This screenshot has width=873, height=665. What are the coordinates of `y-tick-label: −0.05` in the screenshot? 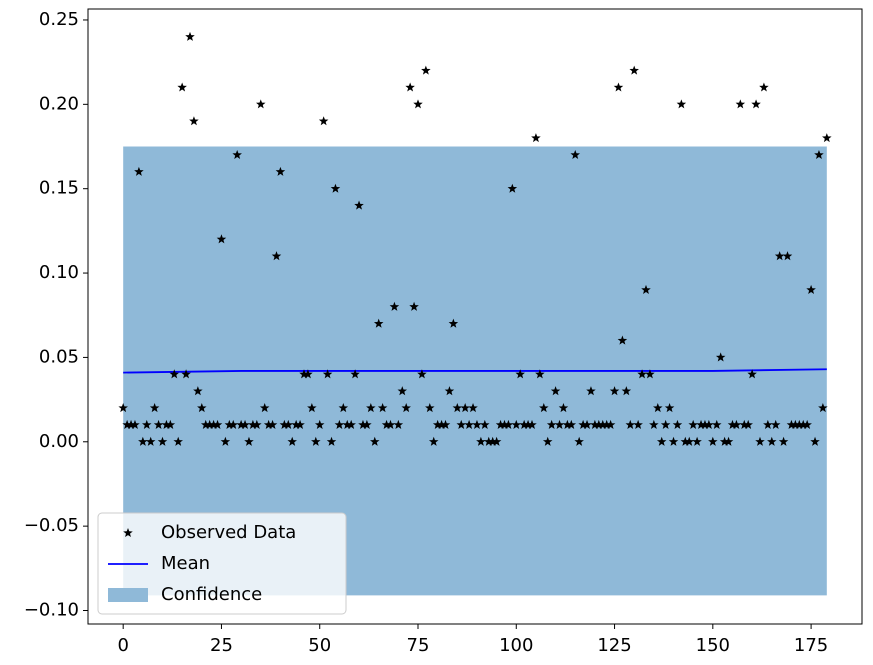 It's located at (51, 525).